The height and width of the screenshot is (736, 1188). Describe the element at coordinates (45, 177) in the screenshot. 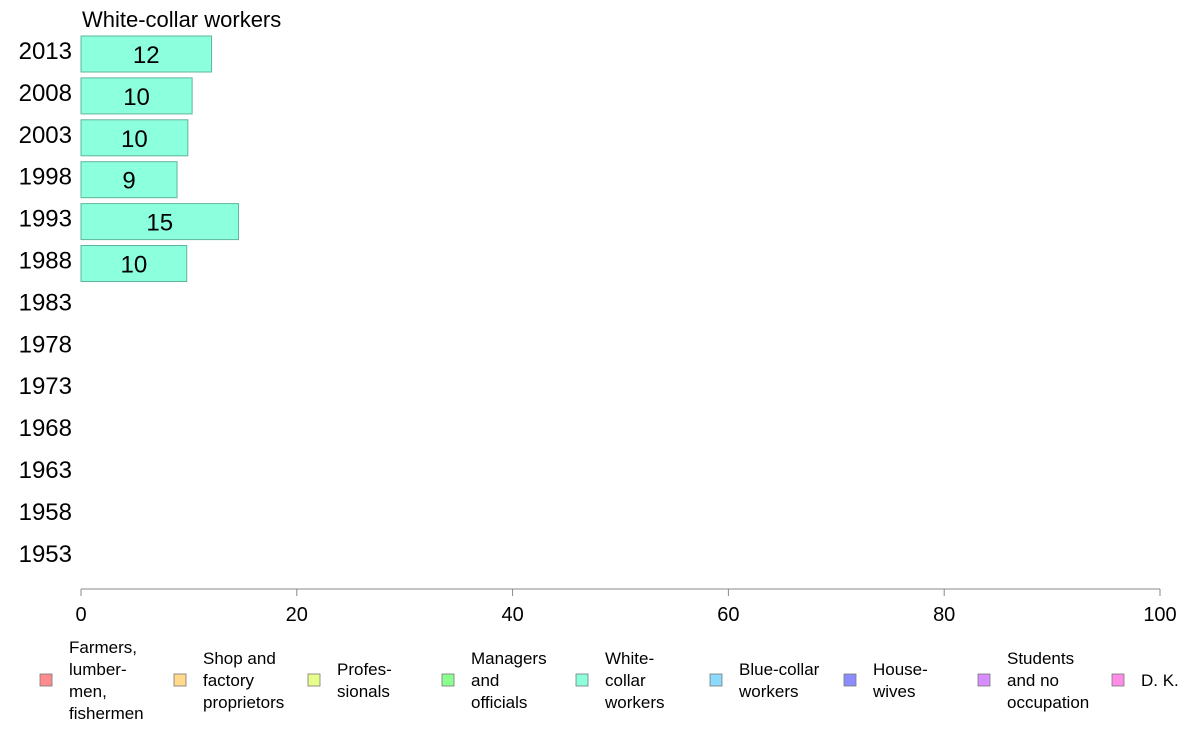

I see `y-tick-label: 1998` at that location.